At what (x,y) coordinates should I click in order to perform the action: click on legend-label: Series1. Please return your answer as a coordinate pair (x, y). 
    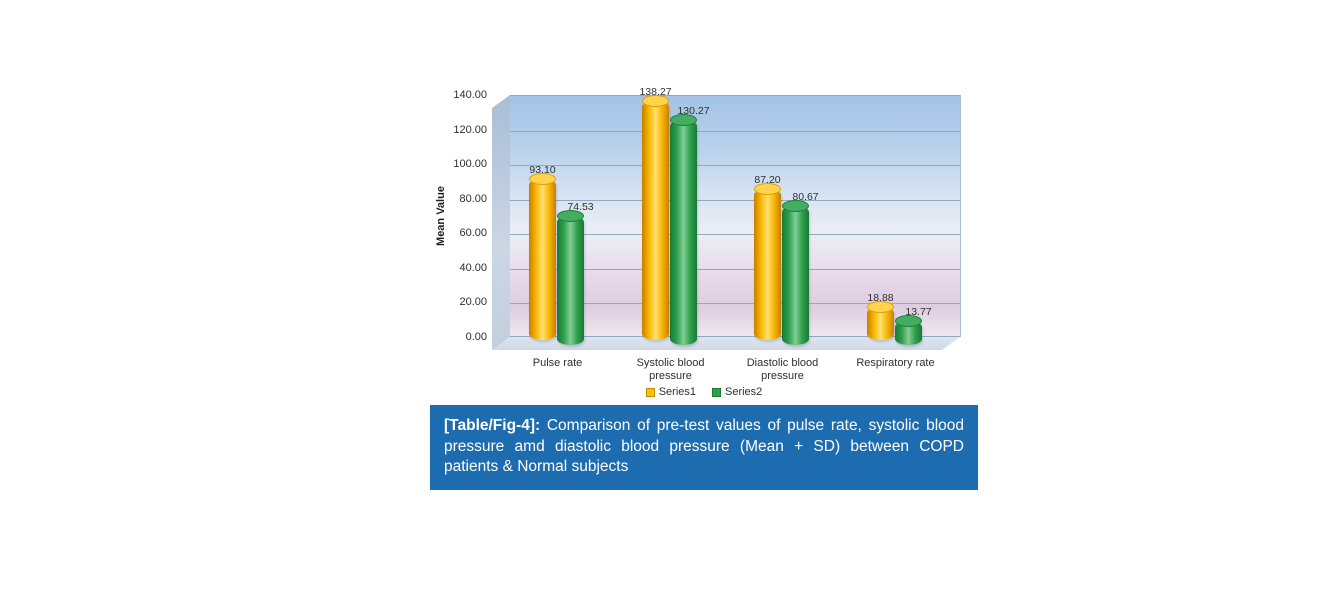
    Looking at the image, I should click on (677, 392).